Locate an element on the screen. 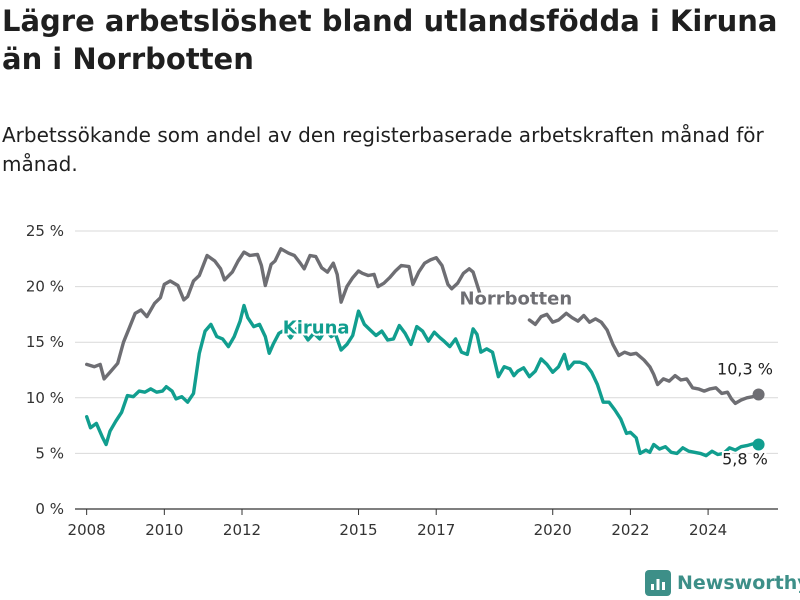  brand: Newsworthy is located at coordinates (722, 583).